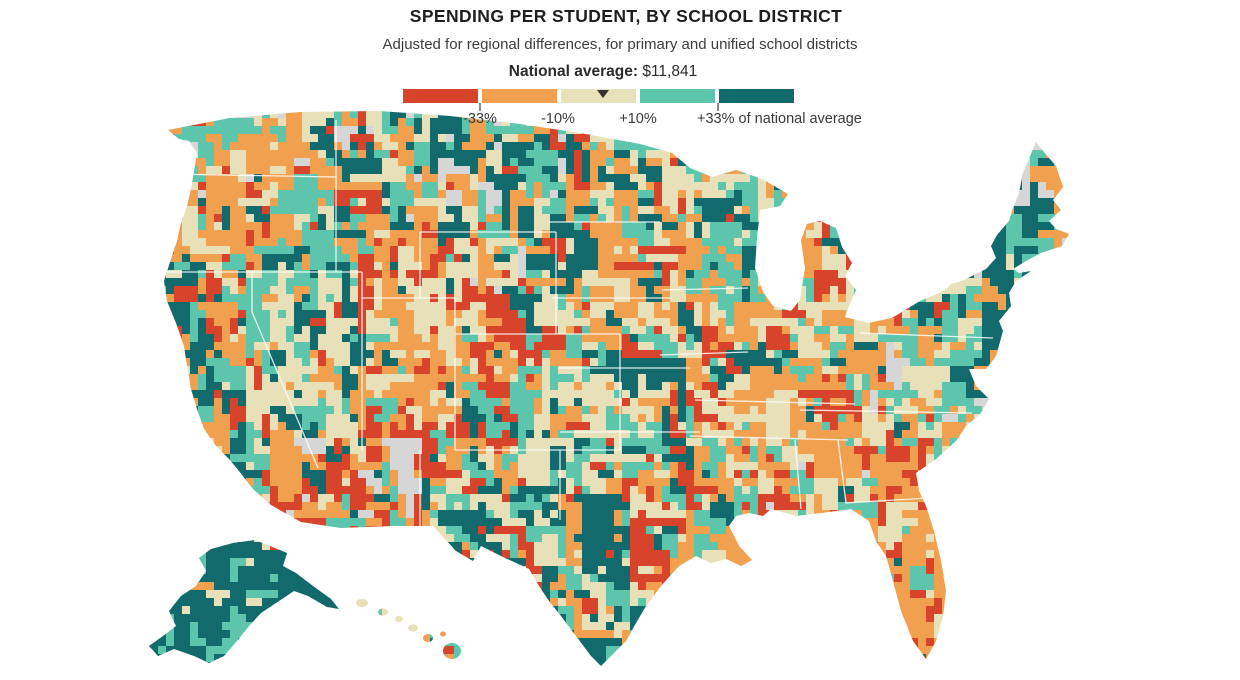 This screenshot has height=680, width=1240. Describe the element at coordinates (718, 107) in the screenshot. I see `legend-tick-plus33` at that location.